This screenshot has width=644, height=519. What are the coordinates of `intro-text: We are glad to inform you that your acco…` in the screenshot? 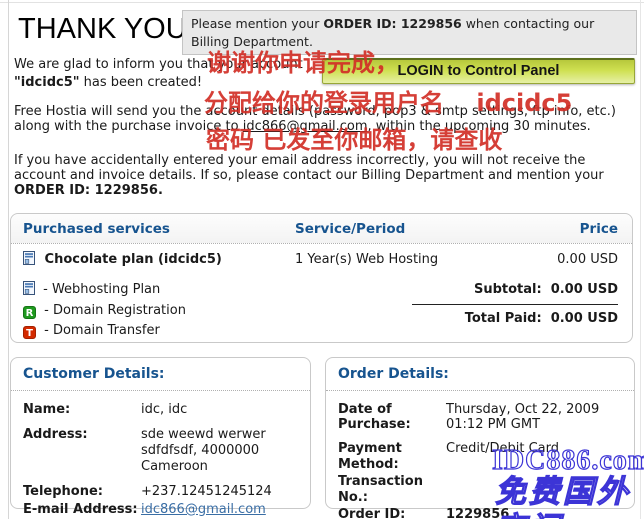 It's located at (158, 64).